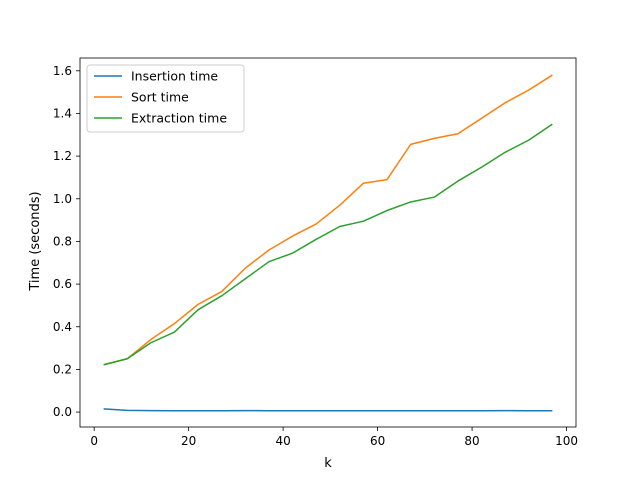 The image size is (640, 484). I want to click on y-tick-label: 0.8, so click(62, 241).